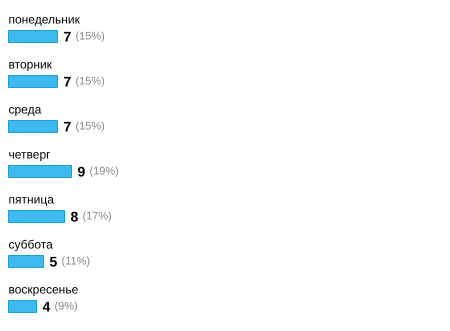 The image size is (450, 331). What do you see at coordinates (43, 289) in the screenshot?
I see `y-tick-label: воскресенье` at bounding box center [43, 289].